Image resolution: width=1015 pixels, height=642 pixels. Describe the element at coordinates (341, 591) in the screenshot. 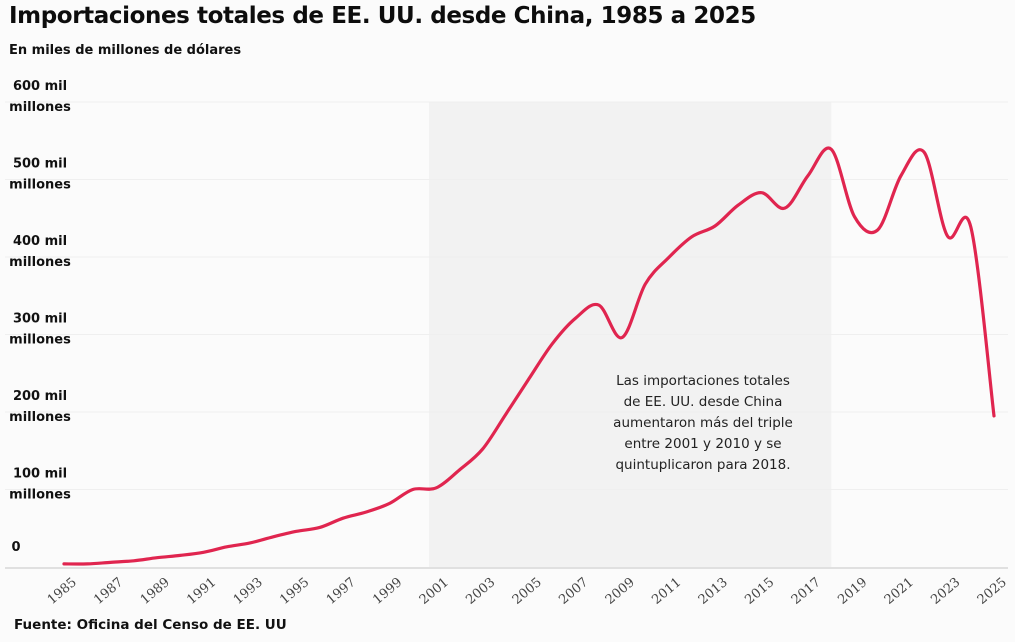

I see `x-tick-label-1997: 1997` at that location.